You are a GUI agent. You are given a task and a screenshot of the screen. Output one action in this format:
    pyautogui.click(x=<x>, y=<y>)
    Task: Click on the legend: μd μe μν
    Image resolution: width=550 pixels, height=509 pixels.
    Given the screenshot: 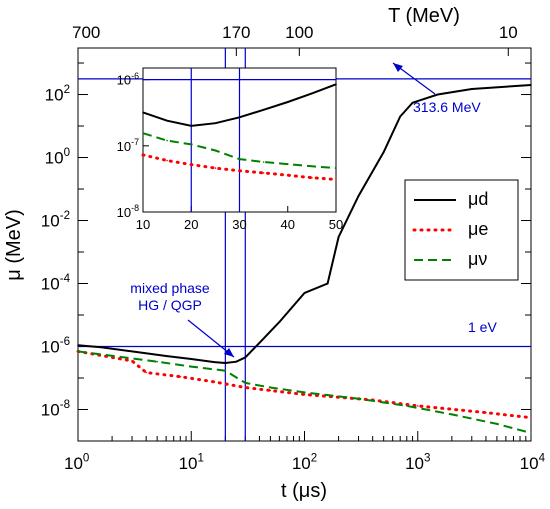 What is the action you would take?
    pyautogui.click(x=461, y=230)
    